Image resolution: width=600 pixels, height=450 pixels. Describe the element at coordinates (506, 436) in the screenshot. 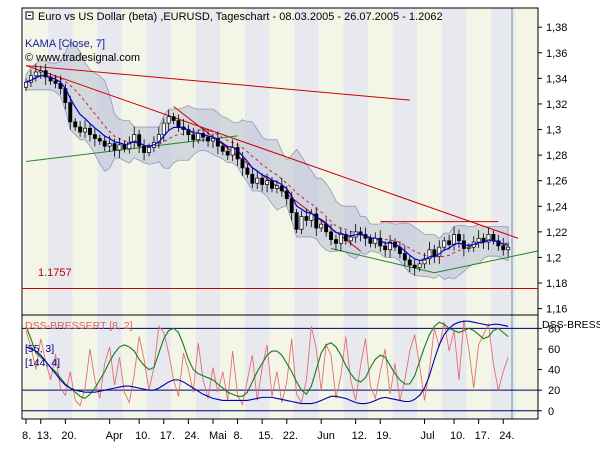

I see `x-tick-label: 24.` at that location.